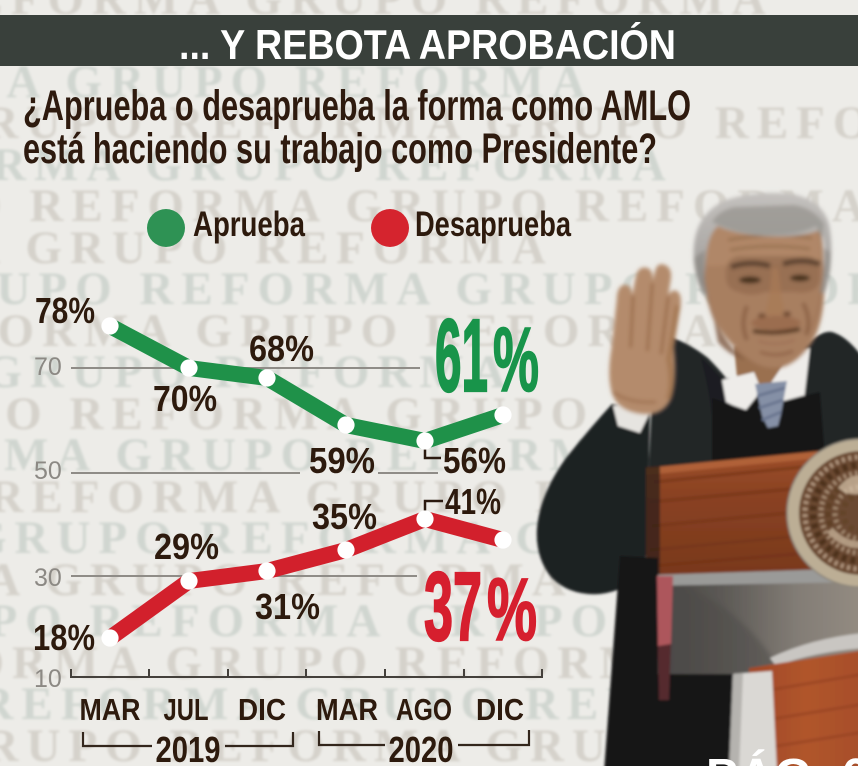 The width and height of the screenshot is (858, 766). What do you see at coordinates (249, 224) in the screenshot?
I see `svg-text: Aprueba` at bounding box center [249, 224].